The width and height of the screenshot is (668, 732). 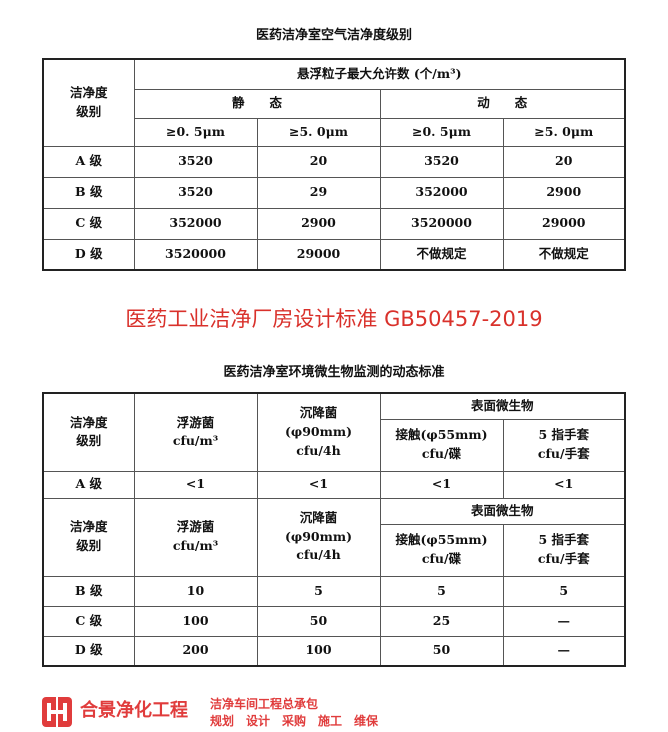 I want to click on cell: 200, so click(x=195, y=651).